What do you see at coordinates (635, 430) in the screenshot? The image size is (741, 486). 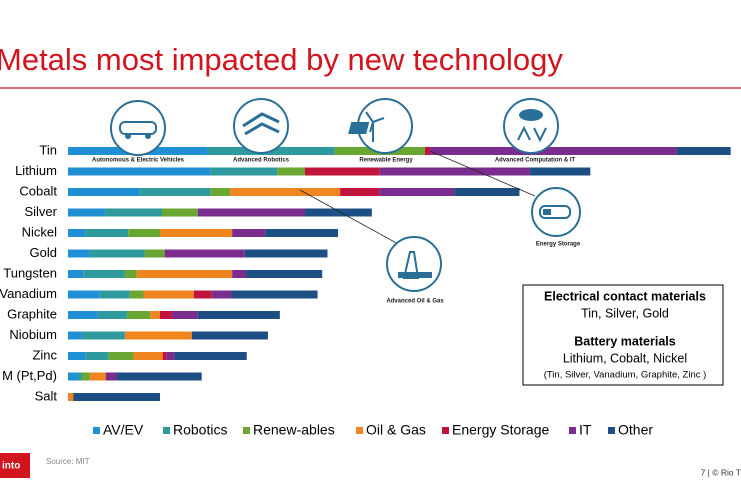 I see `legend-label: Other` at bounding box center [635, 430].